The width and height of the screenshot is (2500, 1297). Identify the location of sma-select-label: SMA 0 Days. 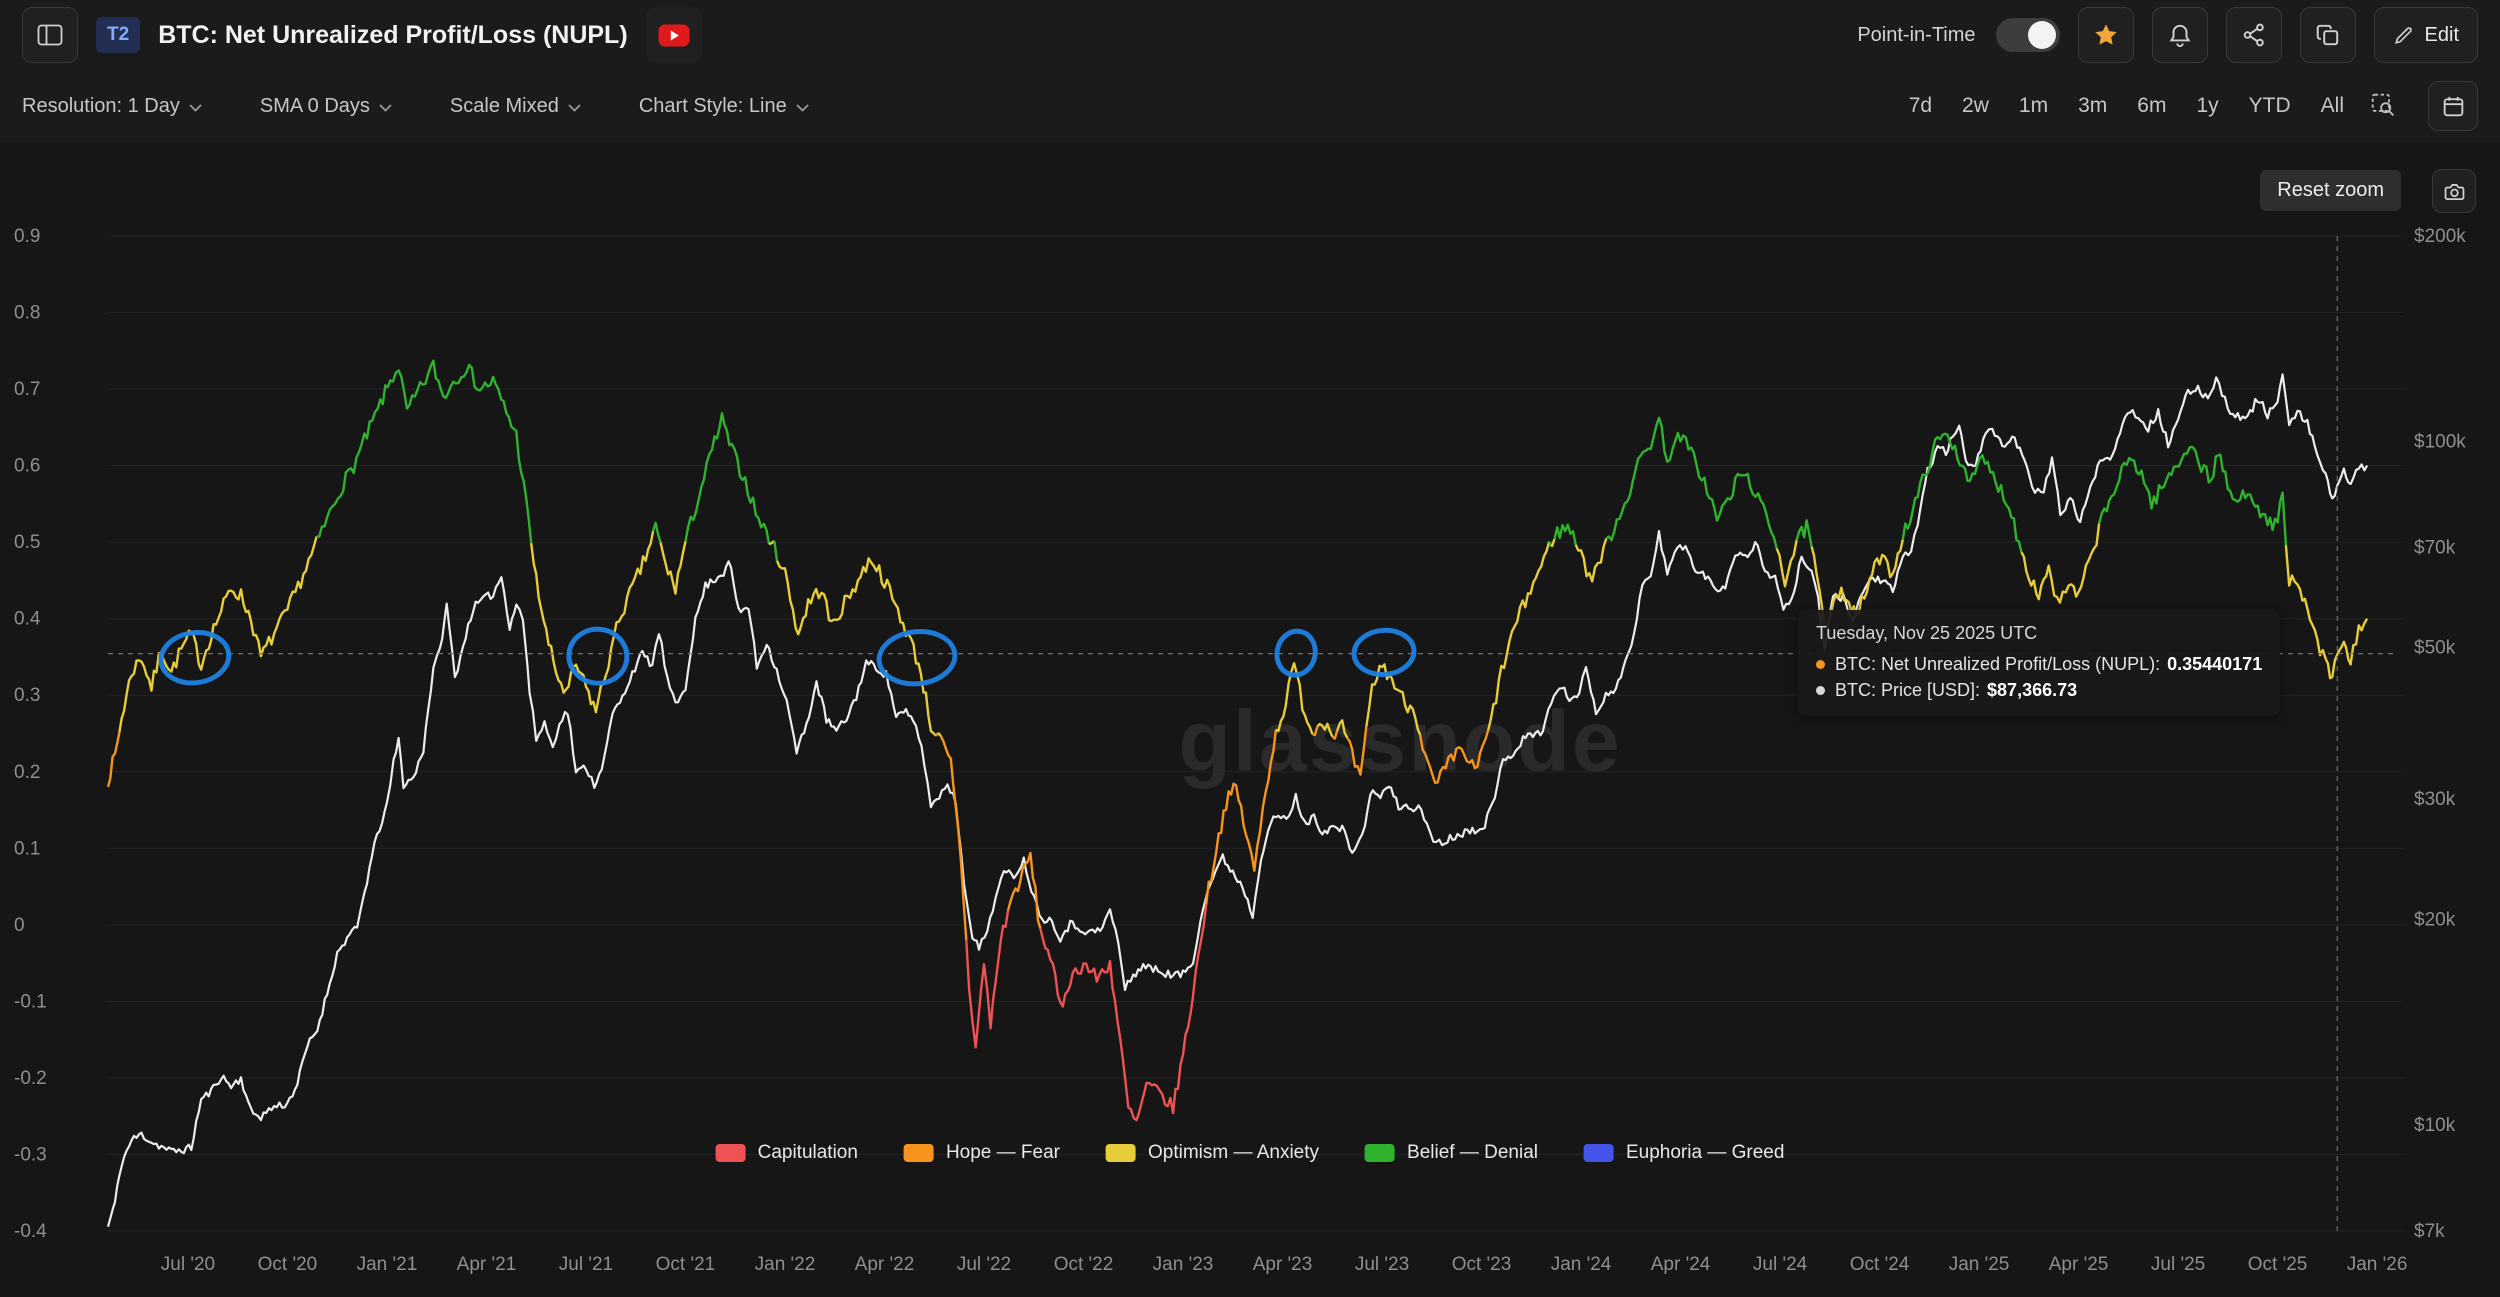
(314, 105).